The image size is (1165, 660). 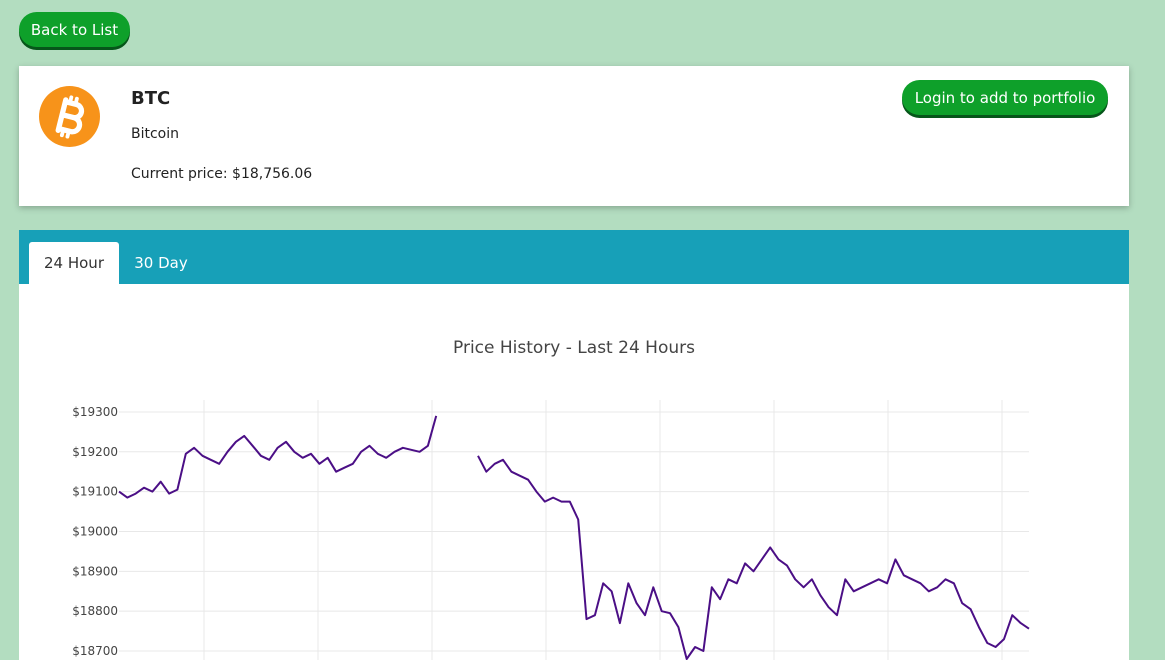 What do you see at coordinates (161, 263) in the screenshot?
I see `tab-30-day: 30 Day` at bounding box center [161, 263].